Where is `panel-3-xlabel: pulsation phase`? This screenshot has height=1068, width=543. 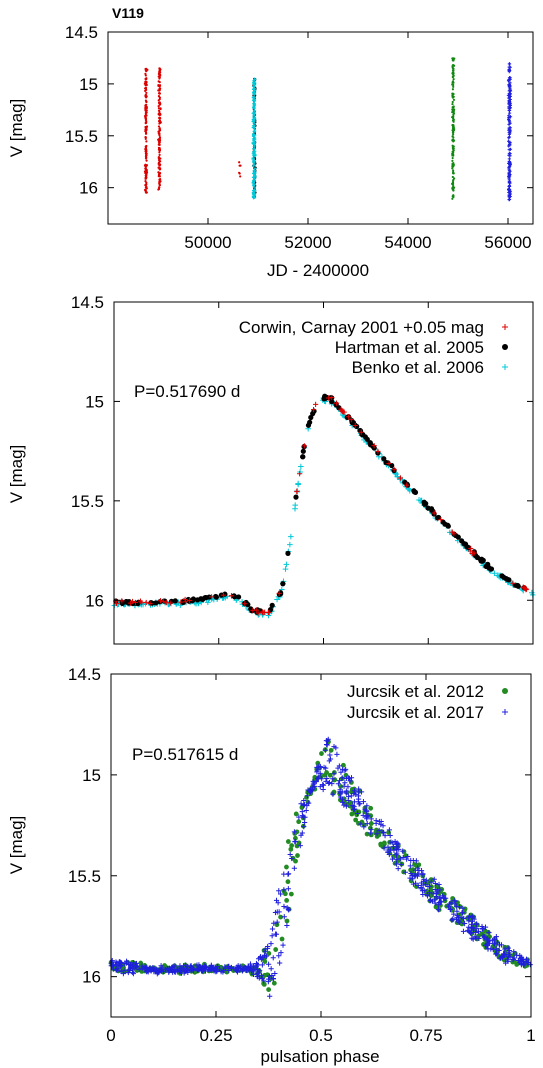
panel-3-xlabel: pulsation phase is located at coordinates (319, 1056).